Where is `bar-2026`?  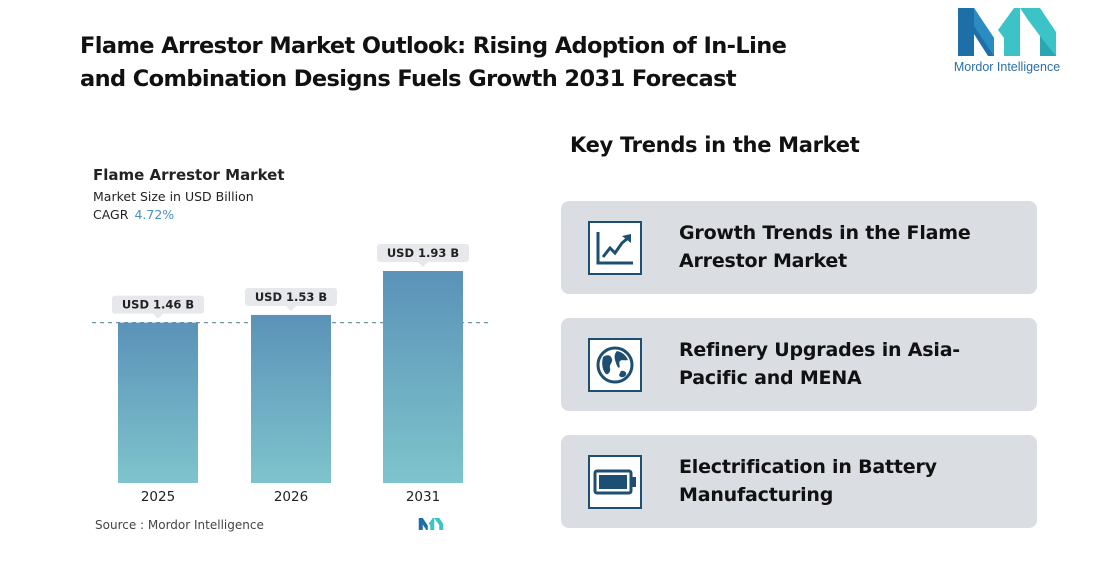 bar-2026 is located at coordinates (291, 398).